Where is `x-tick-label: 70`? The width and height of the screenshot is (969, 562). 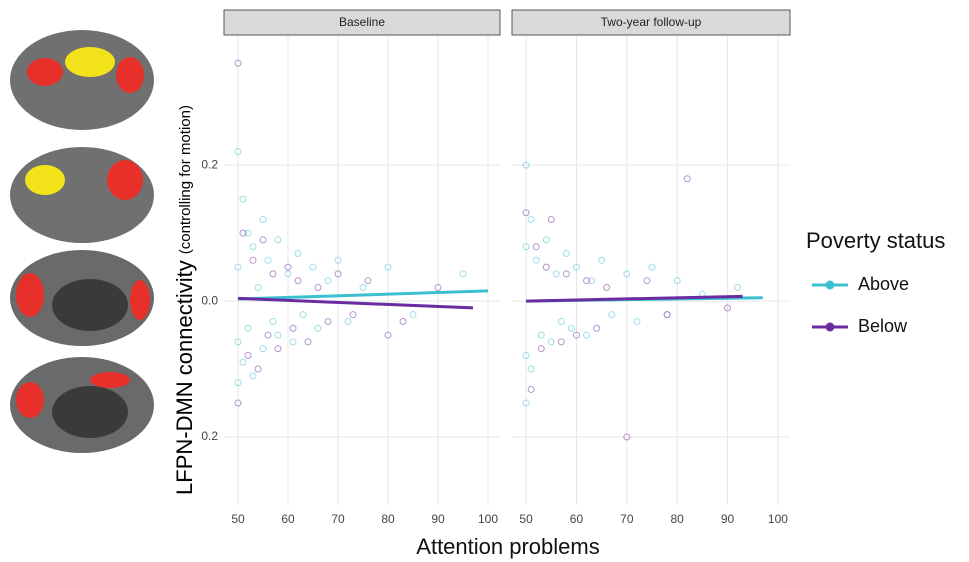
x-tick-label: 70 is located at coordinates (627, 519).